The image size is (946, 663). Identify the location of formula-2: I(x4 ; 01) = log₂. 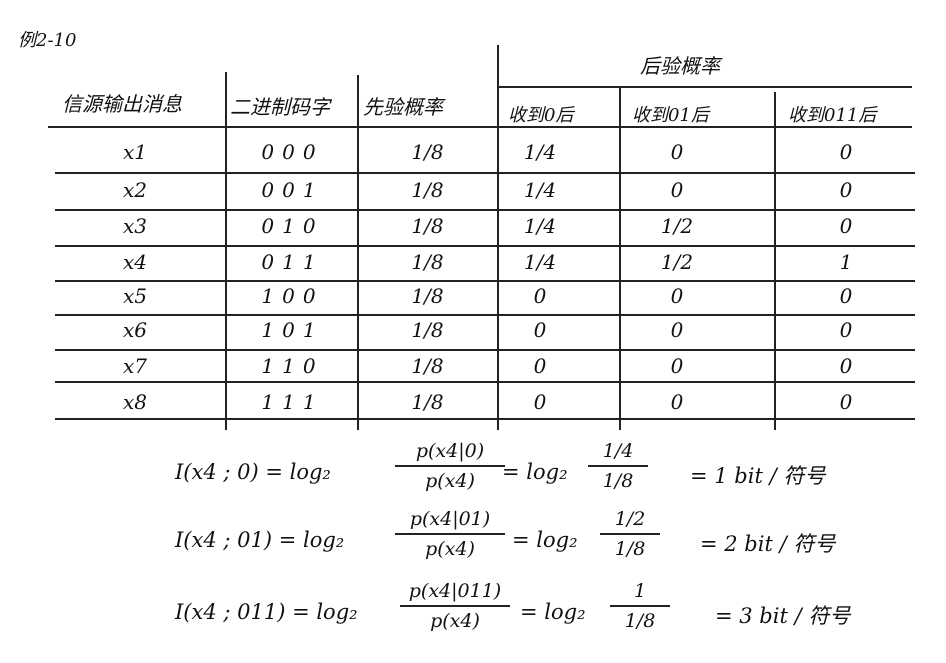
(259, 540).